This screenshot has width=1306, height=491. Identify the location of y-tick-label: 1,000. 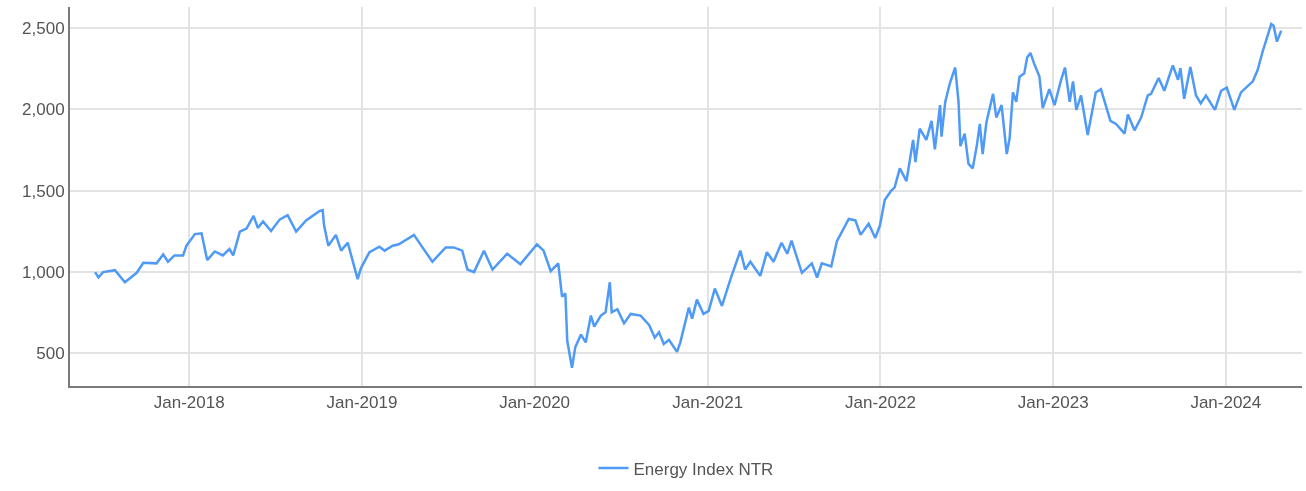
(43, 273).